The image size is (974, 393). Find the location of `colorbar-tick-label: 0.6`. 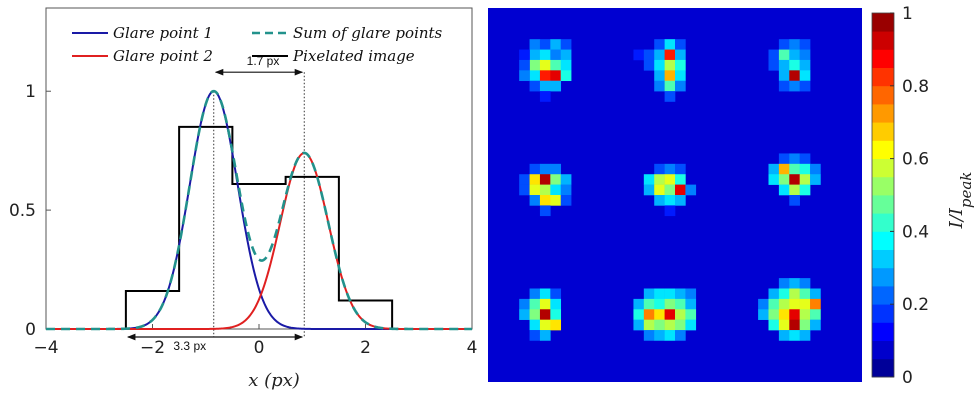

colorbar-tick-label: 0.6 is located at coordinates (915, 160).